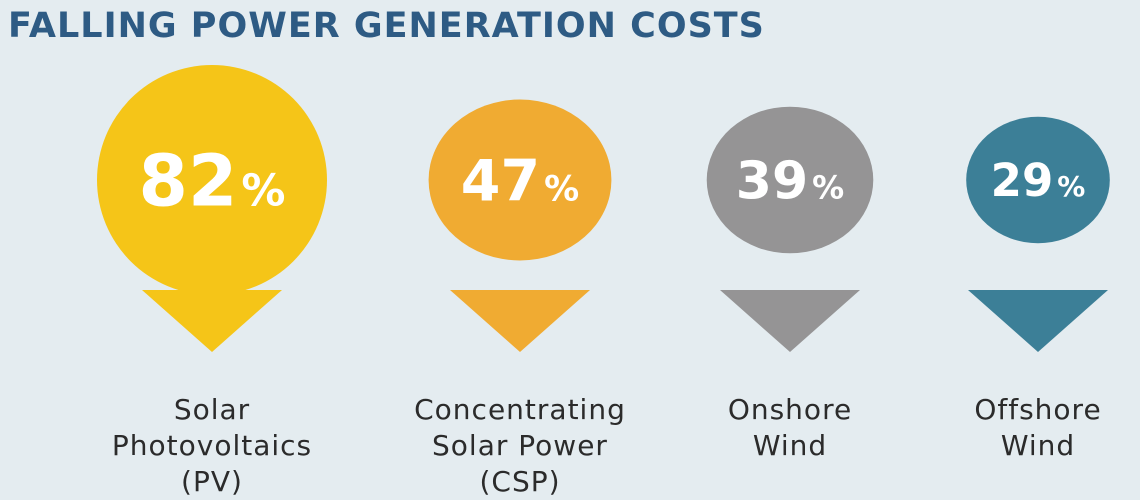 The image size is (1140, 500). What do you see at coordinates (1038, 409) in the screenshot?
I see `tech-label-line: Offshore` at bounding box center [1038, 409].